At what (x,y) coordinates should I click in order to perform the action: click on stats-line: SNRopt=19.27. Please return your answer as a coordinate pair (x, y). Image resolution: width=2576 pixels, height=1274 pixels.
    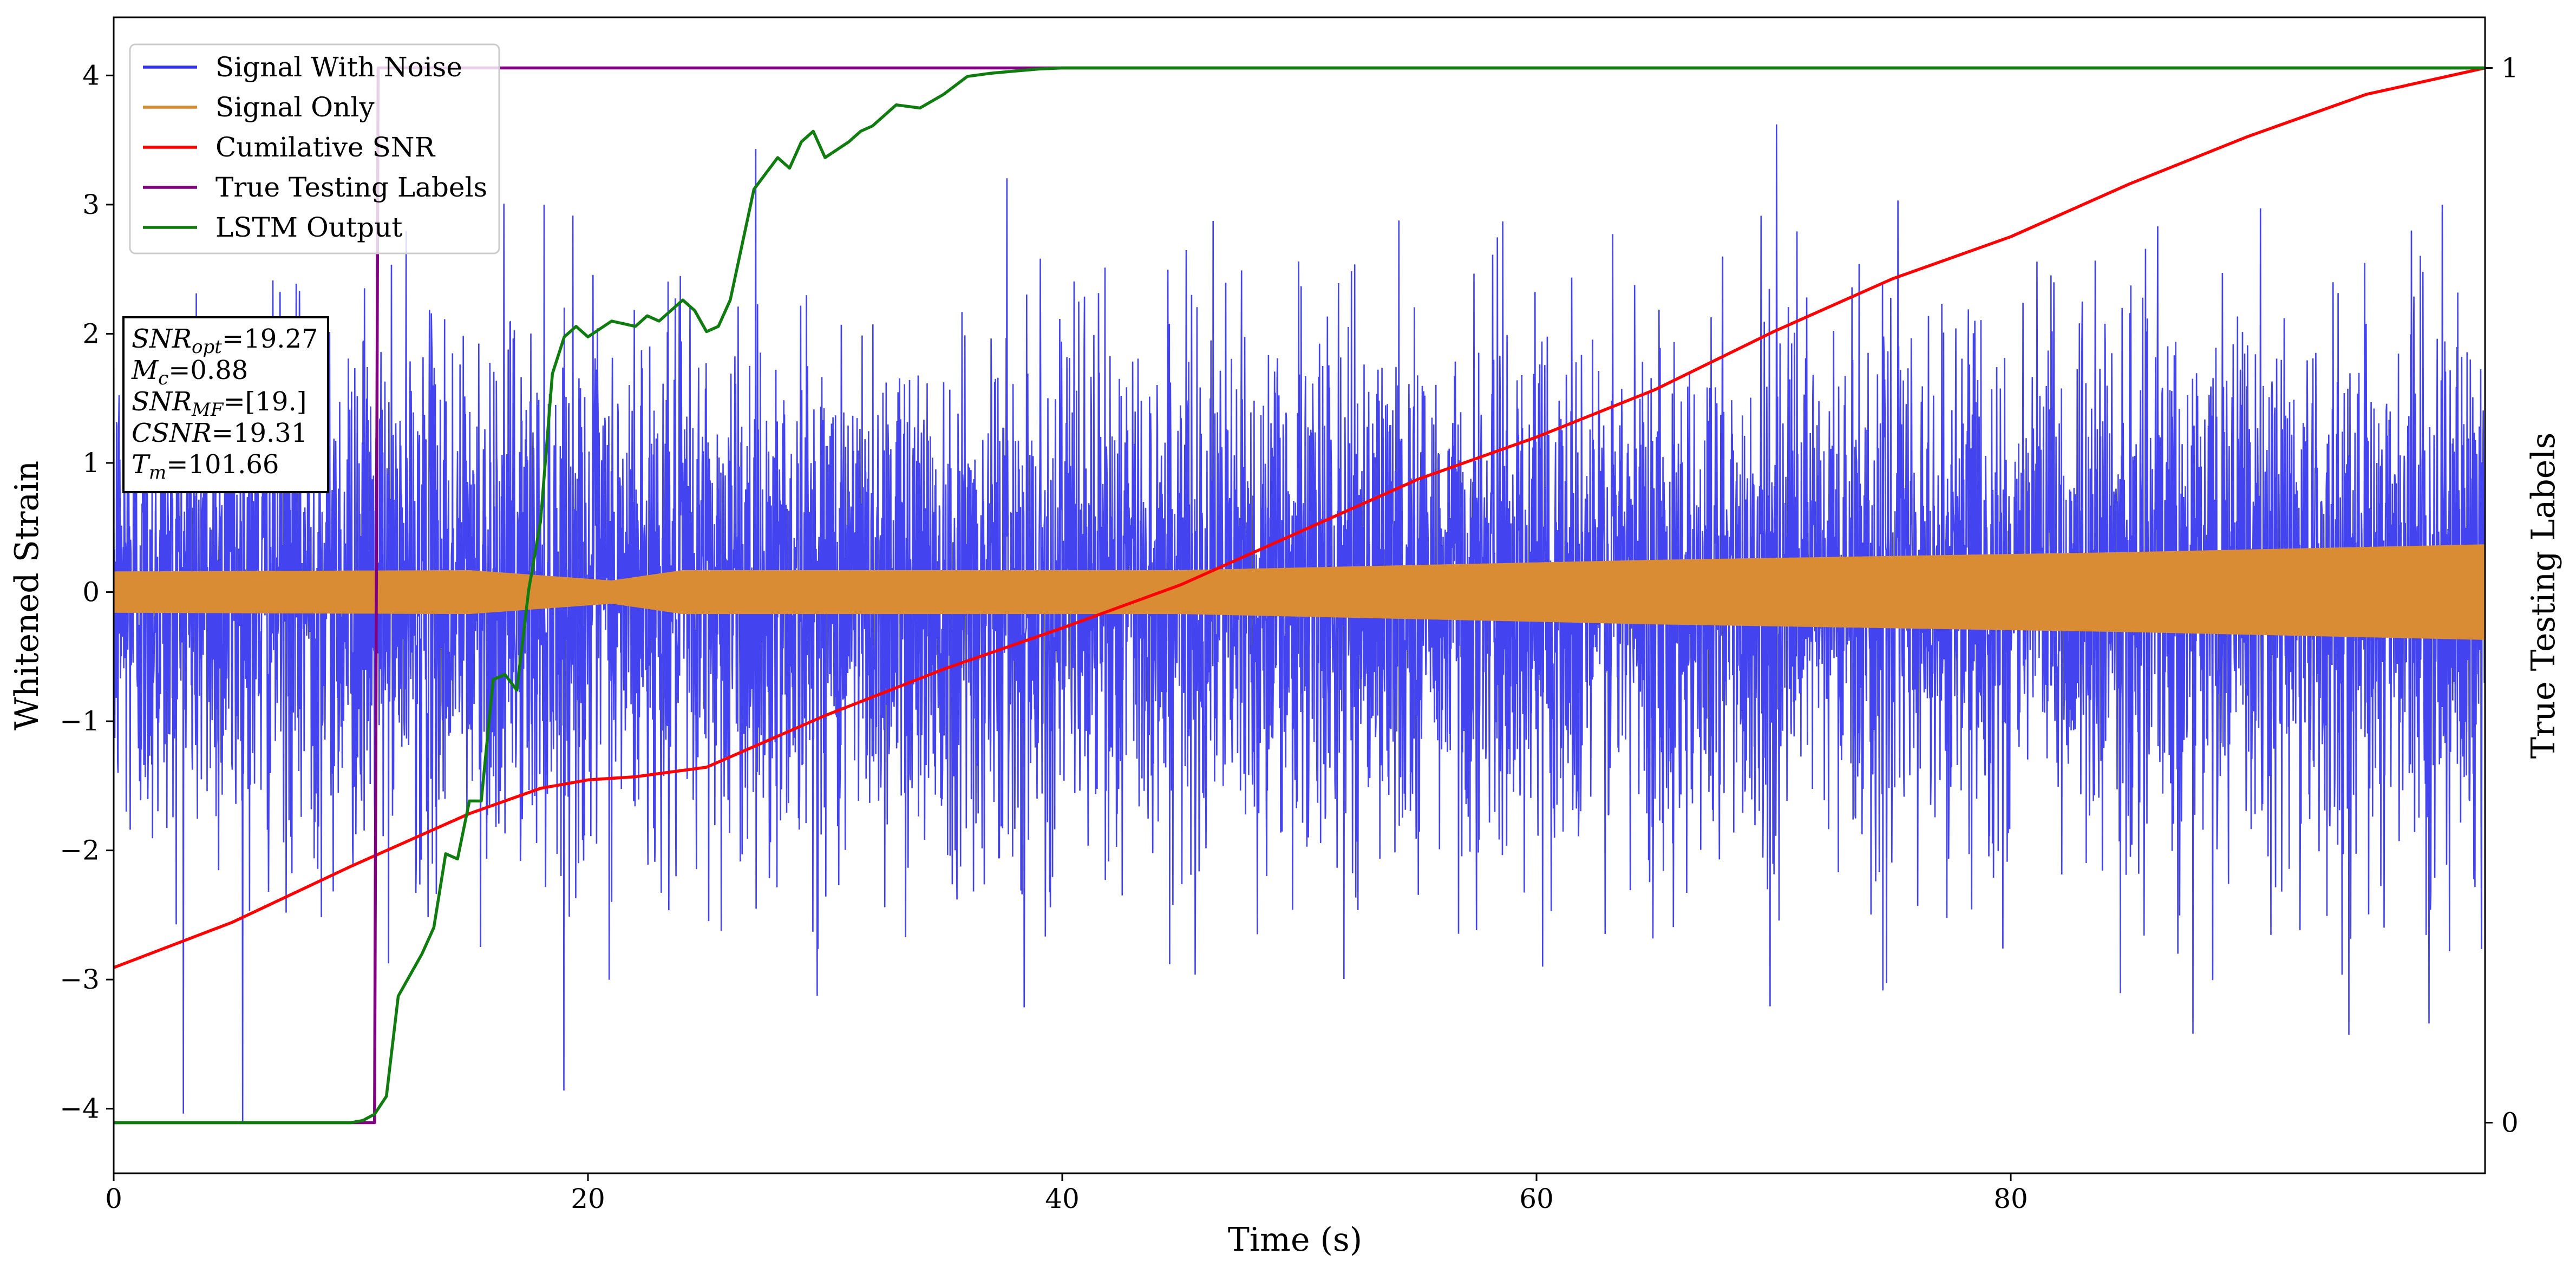
    Looking at the image, I should click on (225, 341).